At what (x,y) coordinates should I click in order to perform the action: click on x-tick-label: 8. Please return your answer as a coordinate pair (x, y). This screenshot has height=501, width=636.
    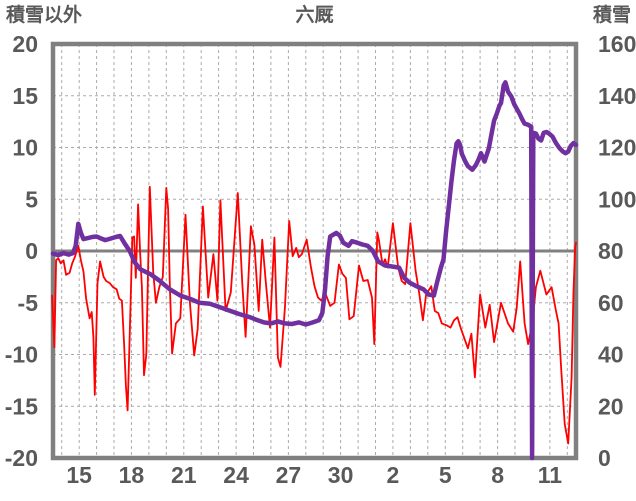
    Looking at the image, I should click on (497, 475).